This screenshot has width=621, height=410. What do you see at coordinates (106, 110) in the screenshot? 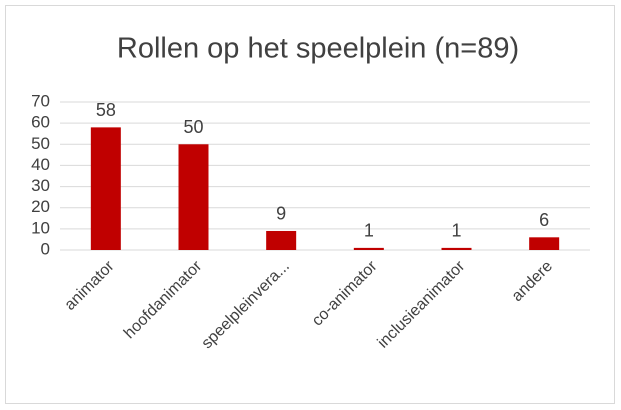
I see `value-label: 58` at bounding box center [106, 110].